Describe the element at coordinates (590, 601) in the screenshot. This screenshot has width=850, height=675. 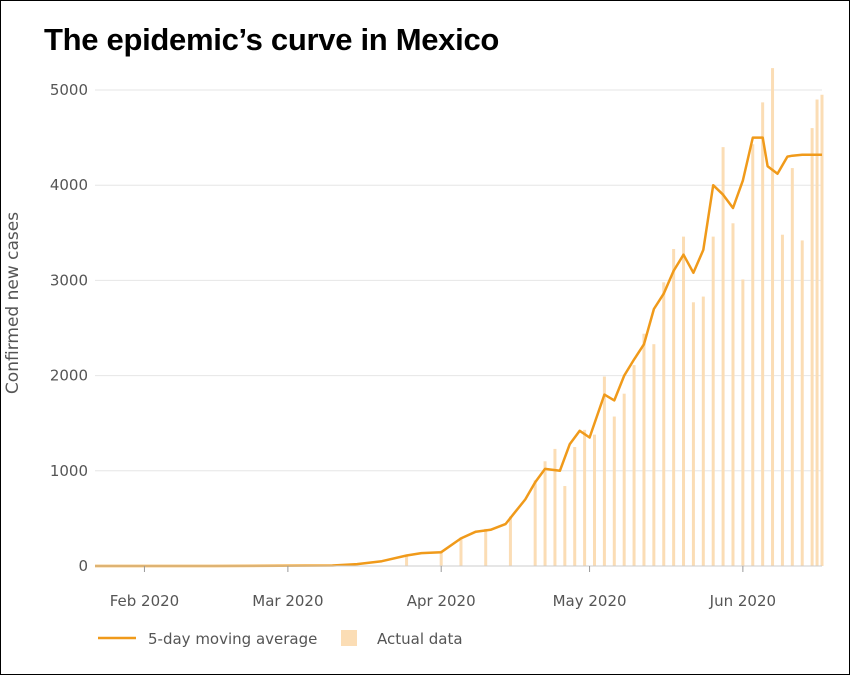
I see `x-tick-label: May 2020` at that location.